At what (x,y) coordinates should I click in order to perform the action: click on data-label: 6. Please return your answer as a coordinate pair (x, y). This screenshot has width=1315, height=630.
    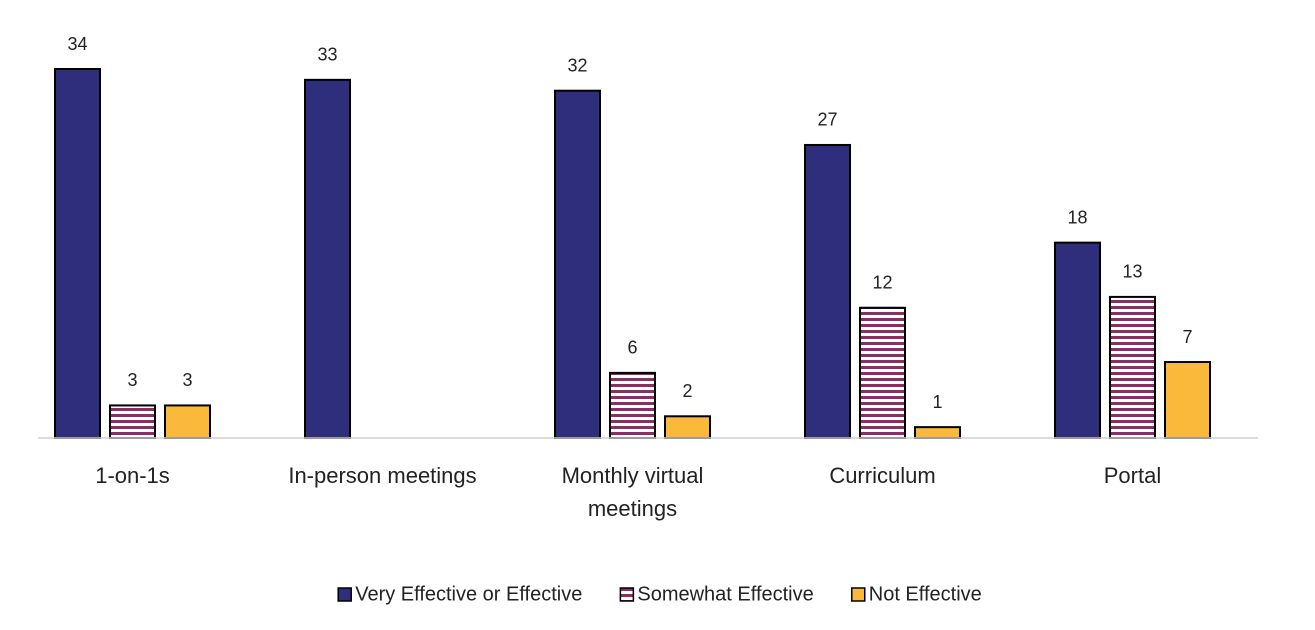
    Looking at the image, I should click on (632, 348).